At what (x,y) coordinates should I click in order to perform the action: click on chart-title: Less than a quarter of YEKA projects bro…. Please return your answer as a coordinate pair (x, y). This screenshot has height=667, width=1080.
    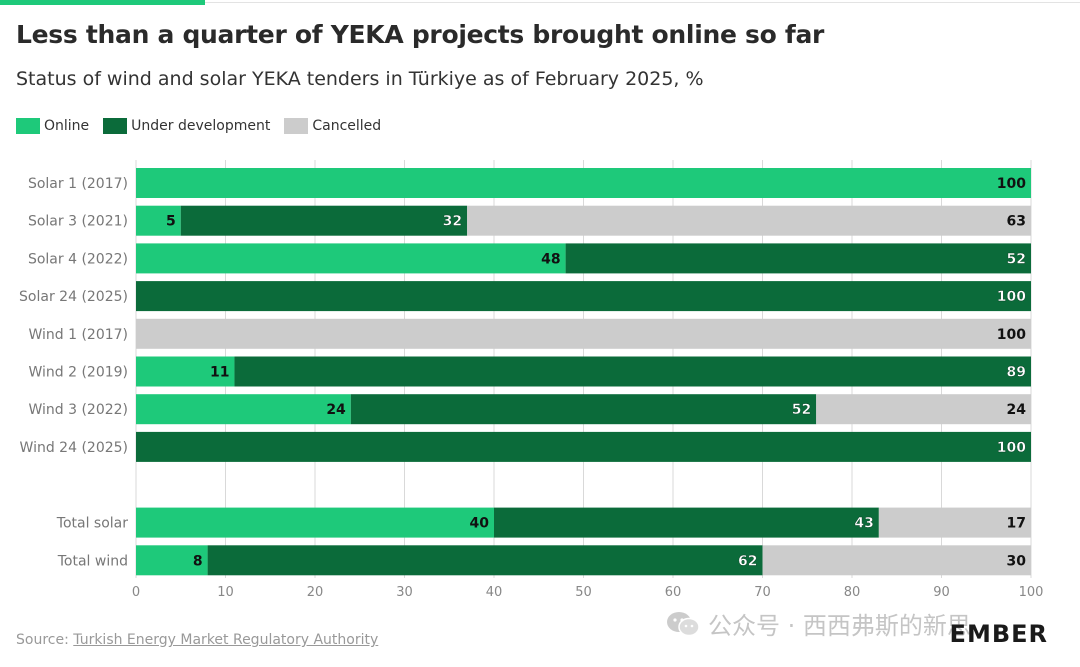
    Looking at the image, I should click on (420, 34).